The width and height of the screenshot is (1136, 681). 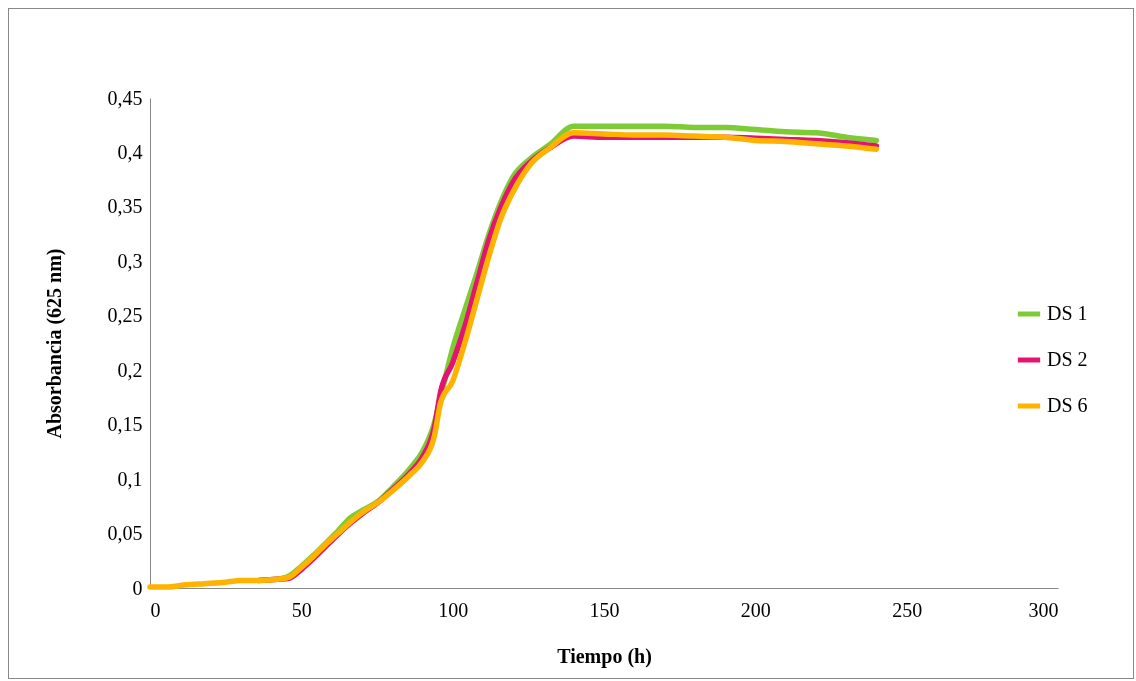 What do you see at coordinates (54, 343) in the screenshot?
I see `y-axis-title: Absorbancia (625 nm)` at bounding box center [54, 343].